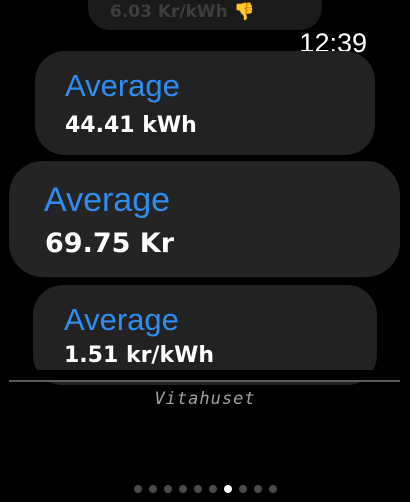 The width and height of the screenshot is (410, 502). Describe the element at coordinates (182, 12) in the screenshot. I see `previous-card-value: 6.03 Kr/kWh 👎` at that location.